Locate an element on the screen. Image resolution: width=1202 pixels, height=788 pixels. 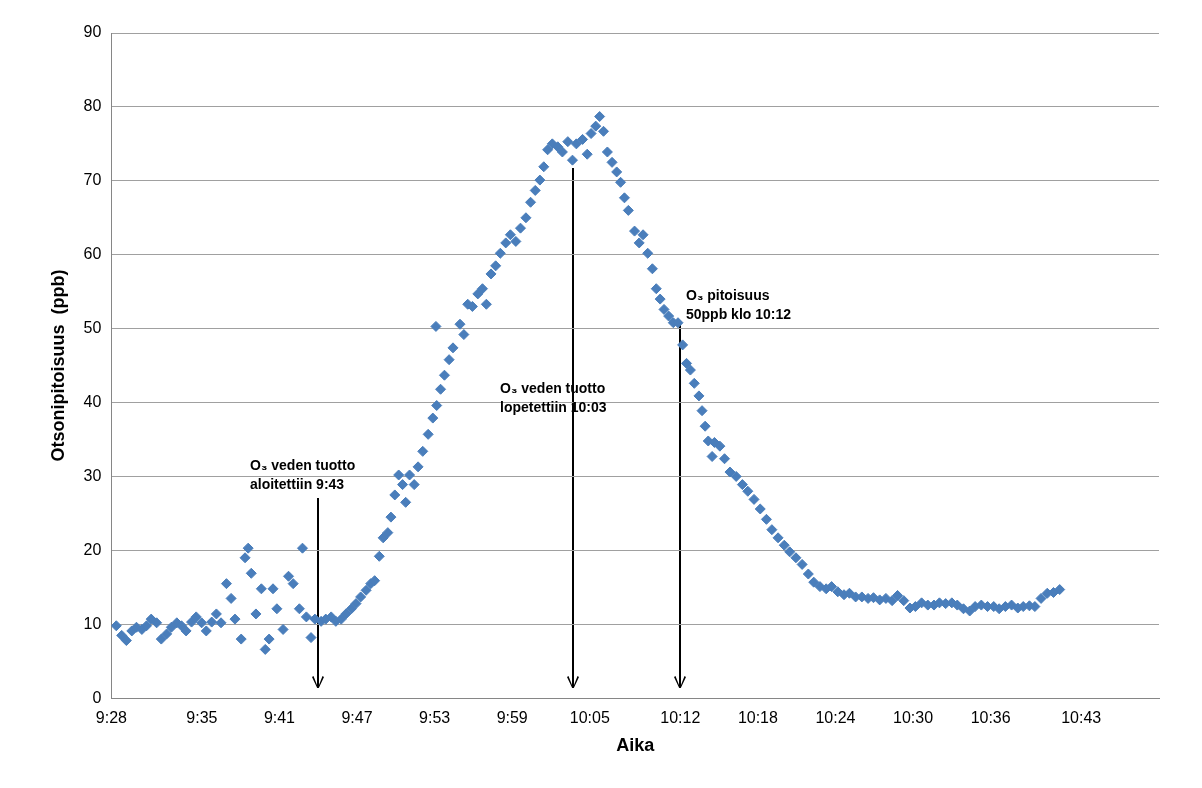
x-axis-title: Aika is located at coordinates (636, 745).